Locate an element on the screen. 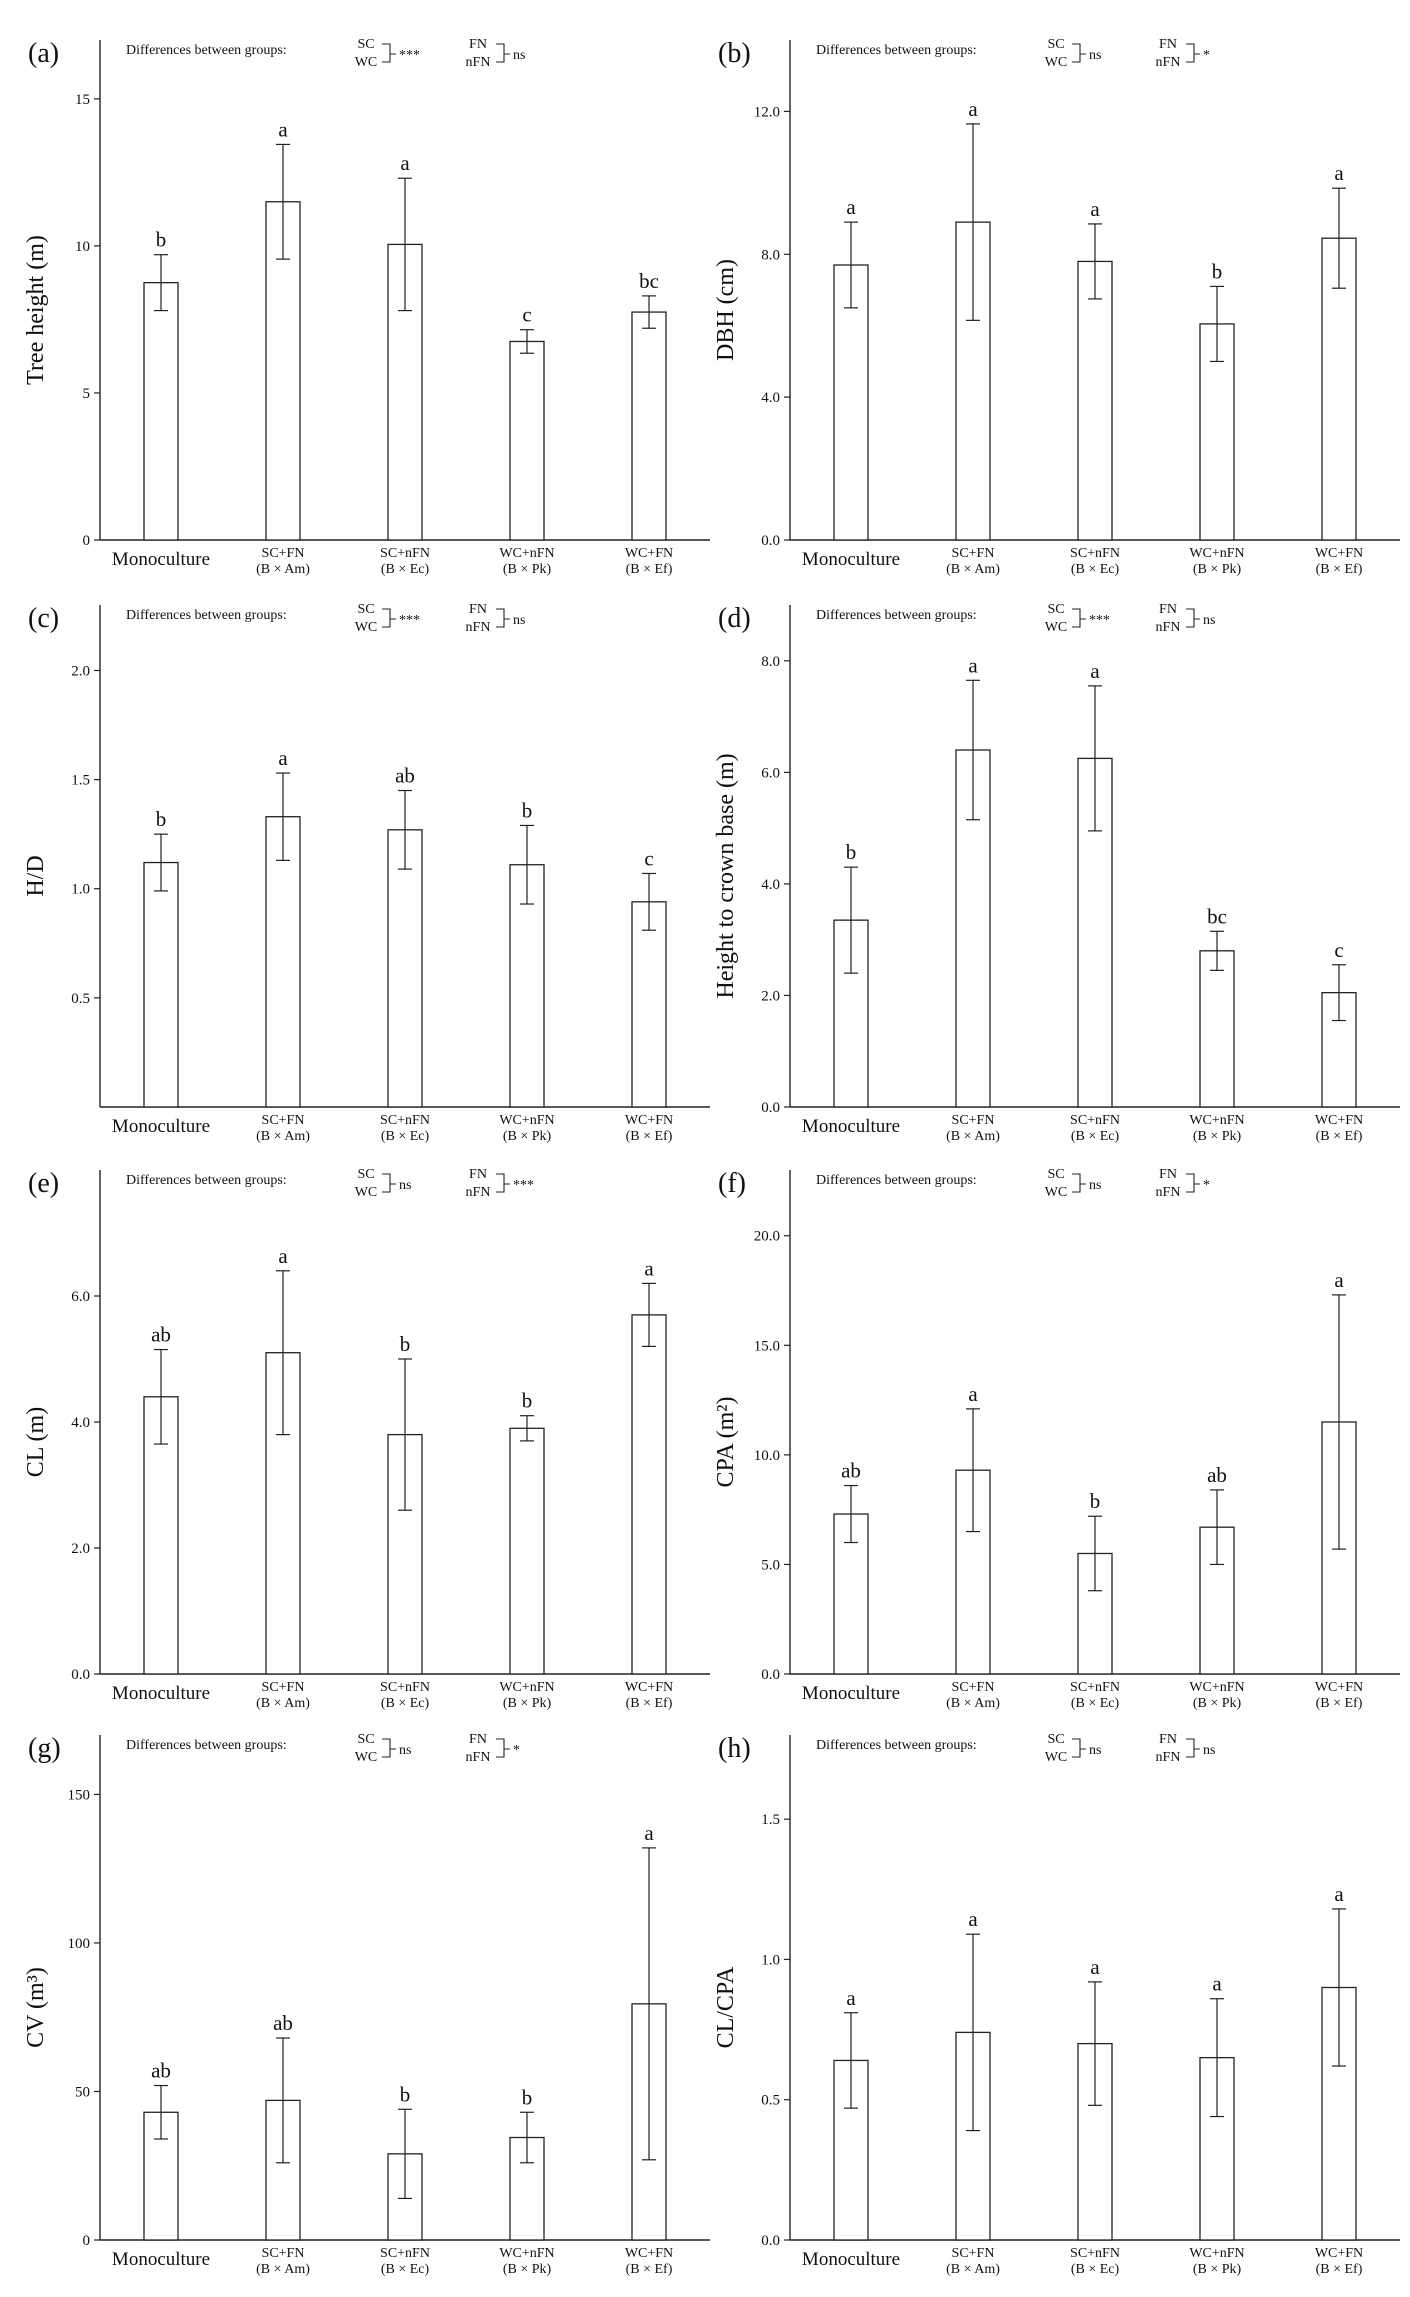 The image size is (1410, 2297). y-tick-label: 12.0 is located at coordinates (767, 112).